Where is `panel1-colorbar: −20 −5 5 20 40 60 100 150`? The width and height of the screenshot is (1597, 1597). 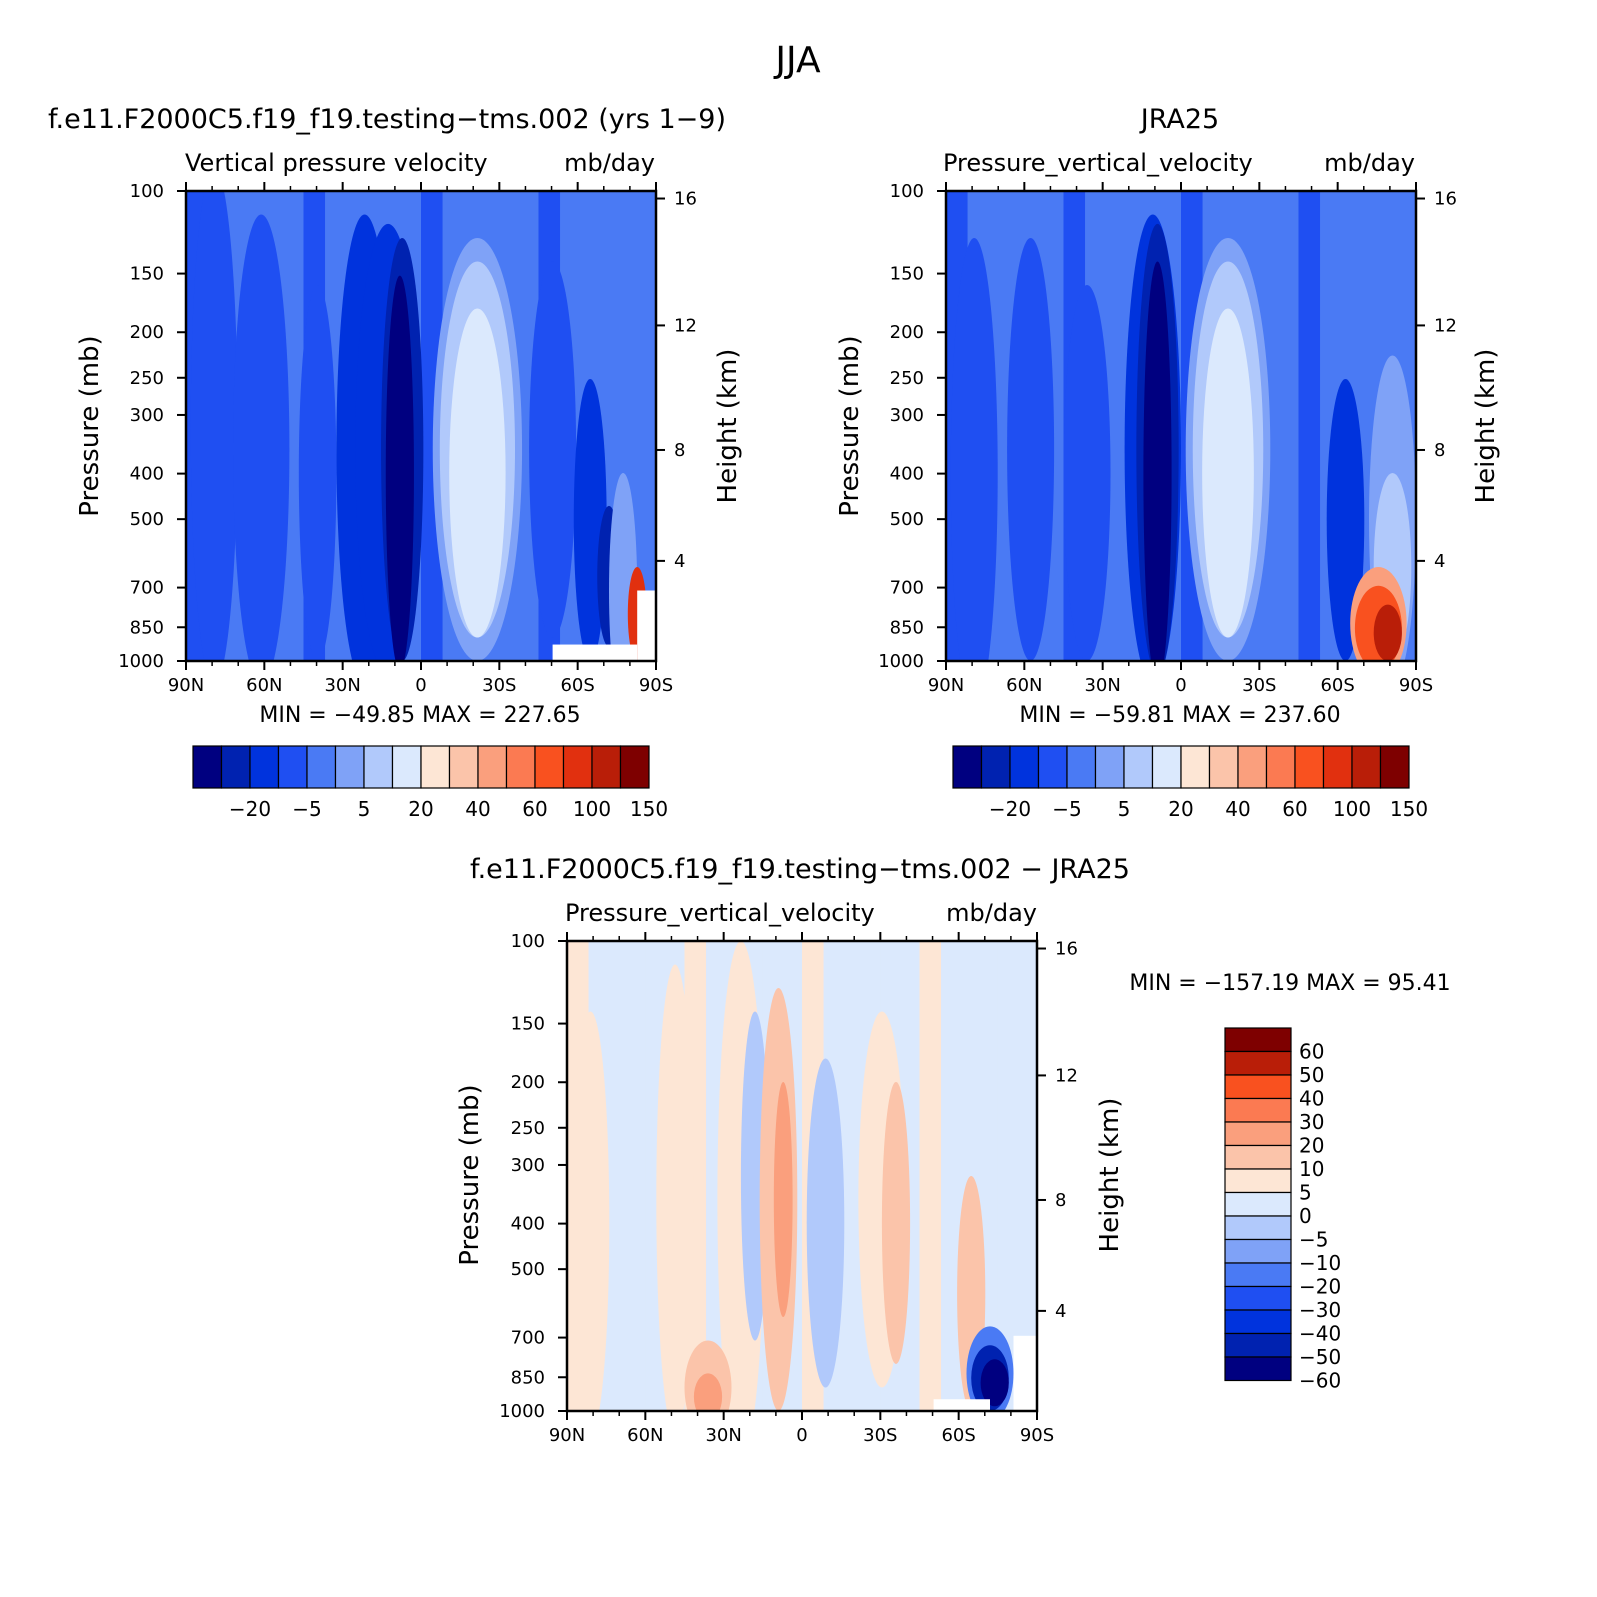 panel1-colorbar: −20 −5 5 20 40 60 100 150 is located at coordinates (430, 783).